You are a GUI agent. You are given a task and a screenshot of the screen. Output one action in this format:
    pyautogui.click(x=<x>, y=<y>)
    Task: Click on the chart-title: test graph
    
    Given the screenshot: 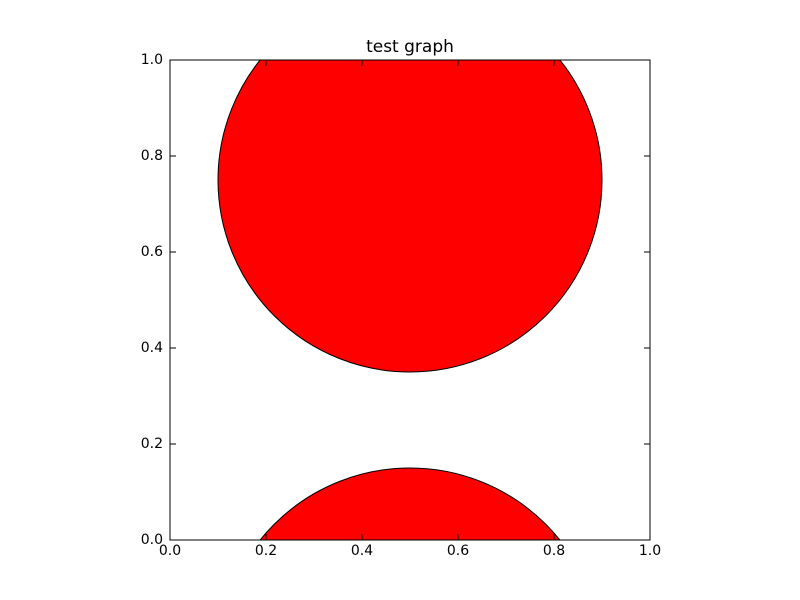 What is the action you would take?
    pyautogui.click(x=410, y=47)
    